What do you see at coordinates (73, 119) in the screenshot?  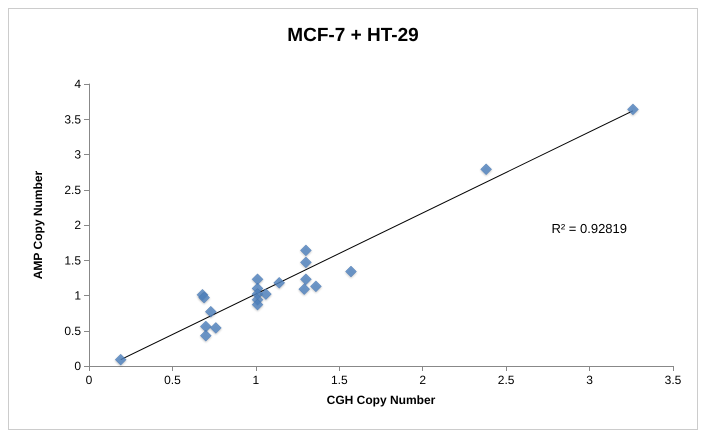 I see `y-tick-label: 3.5` at bounding box center [73, 119].